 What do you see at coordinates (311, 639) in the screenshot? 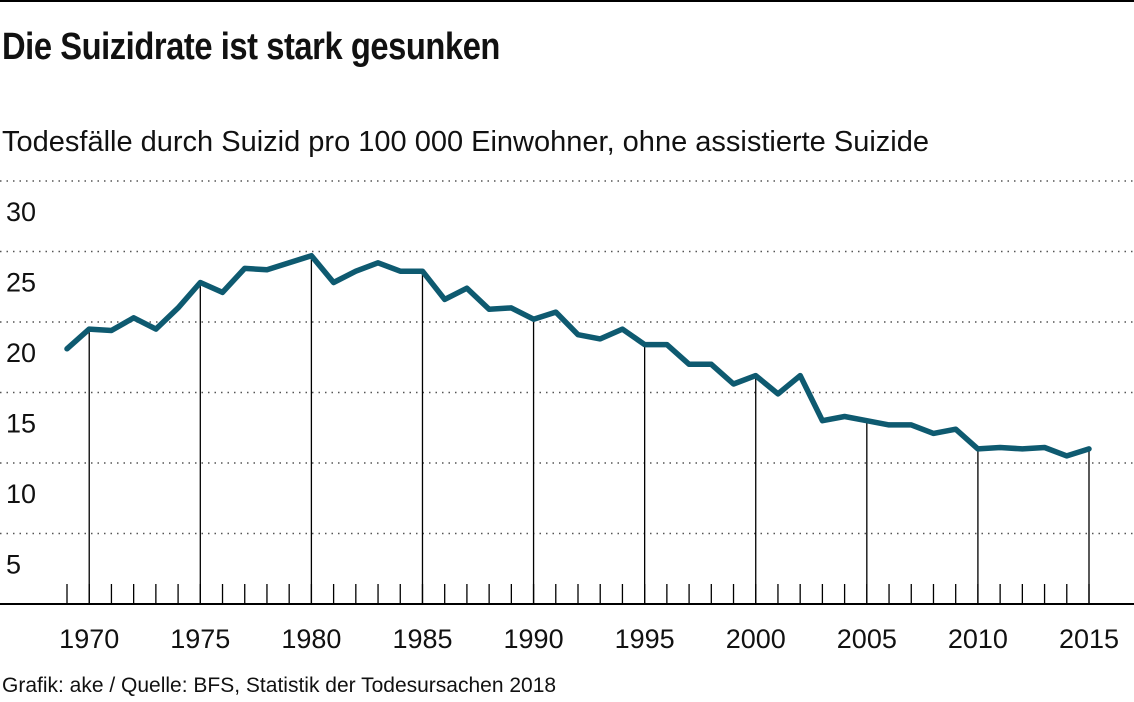
I see `x-tick-label: 1980` at bounding box center [311, 639].